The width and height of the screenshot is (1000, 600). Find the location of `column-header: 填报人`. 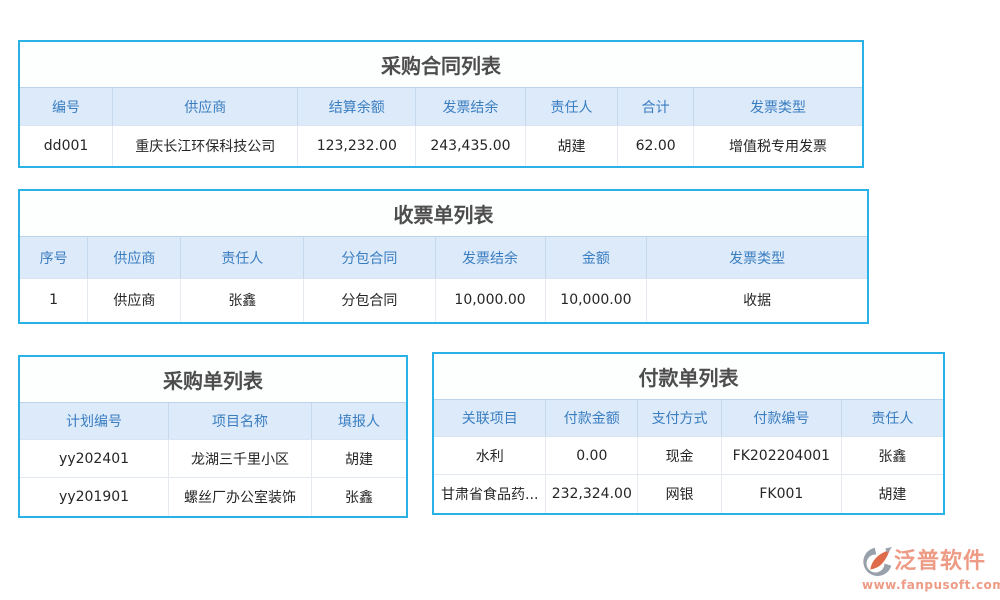

column-header: 填报人 is located at coordinates (358, 421).